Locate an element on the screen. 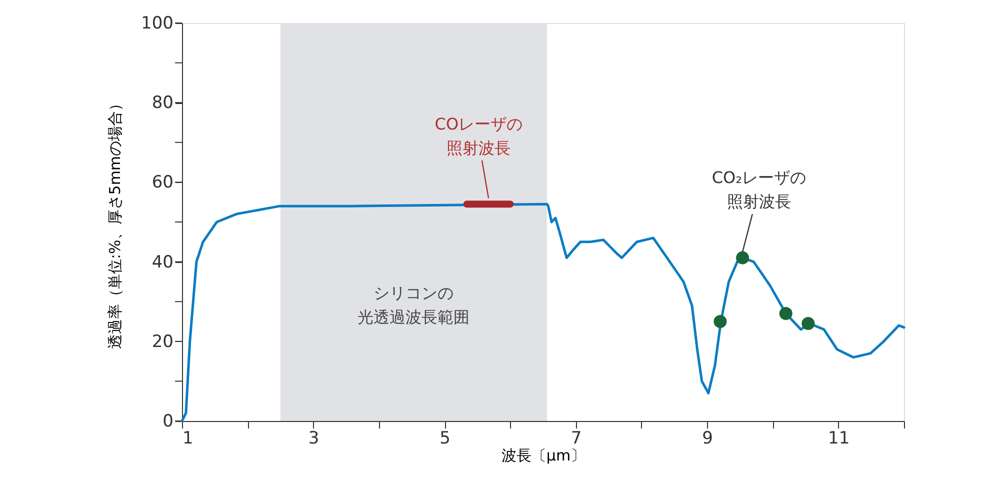 The image size is (981, 482). x-tick-label: 1 is located at coordinates (188, 438).